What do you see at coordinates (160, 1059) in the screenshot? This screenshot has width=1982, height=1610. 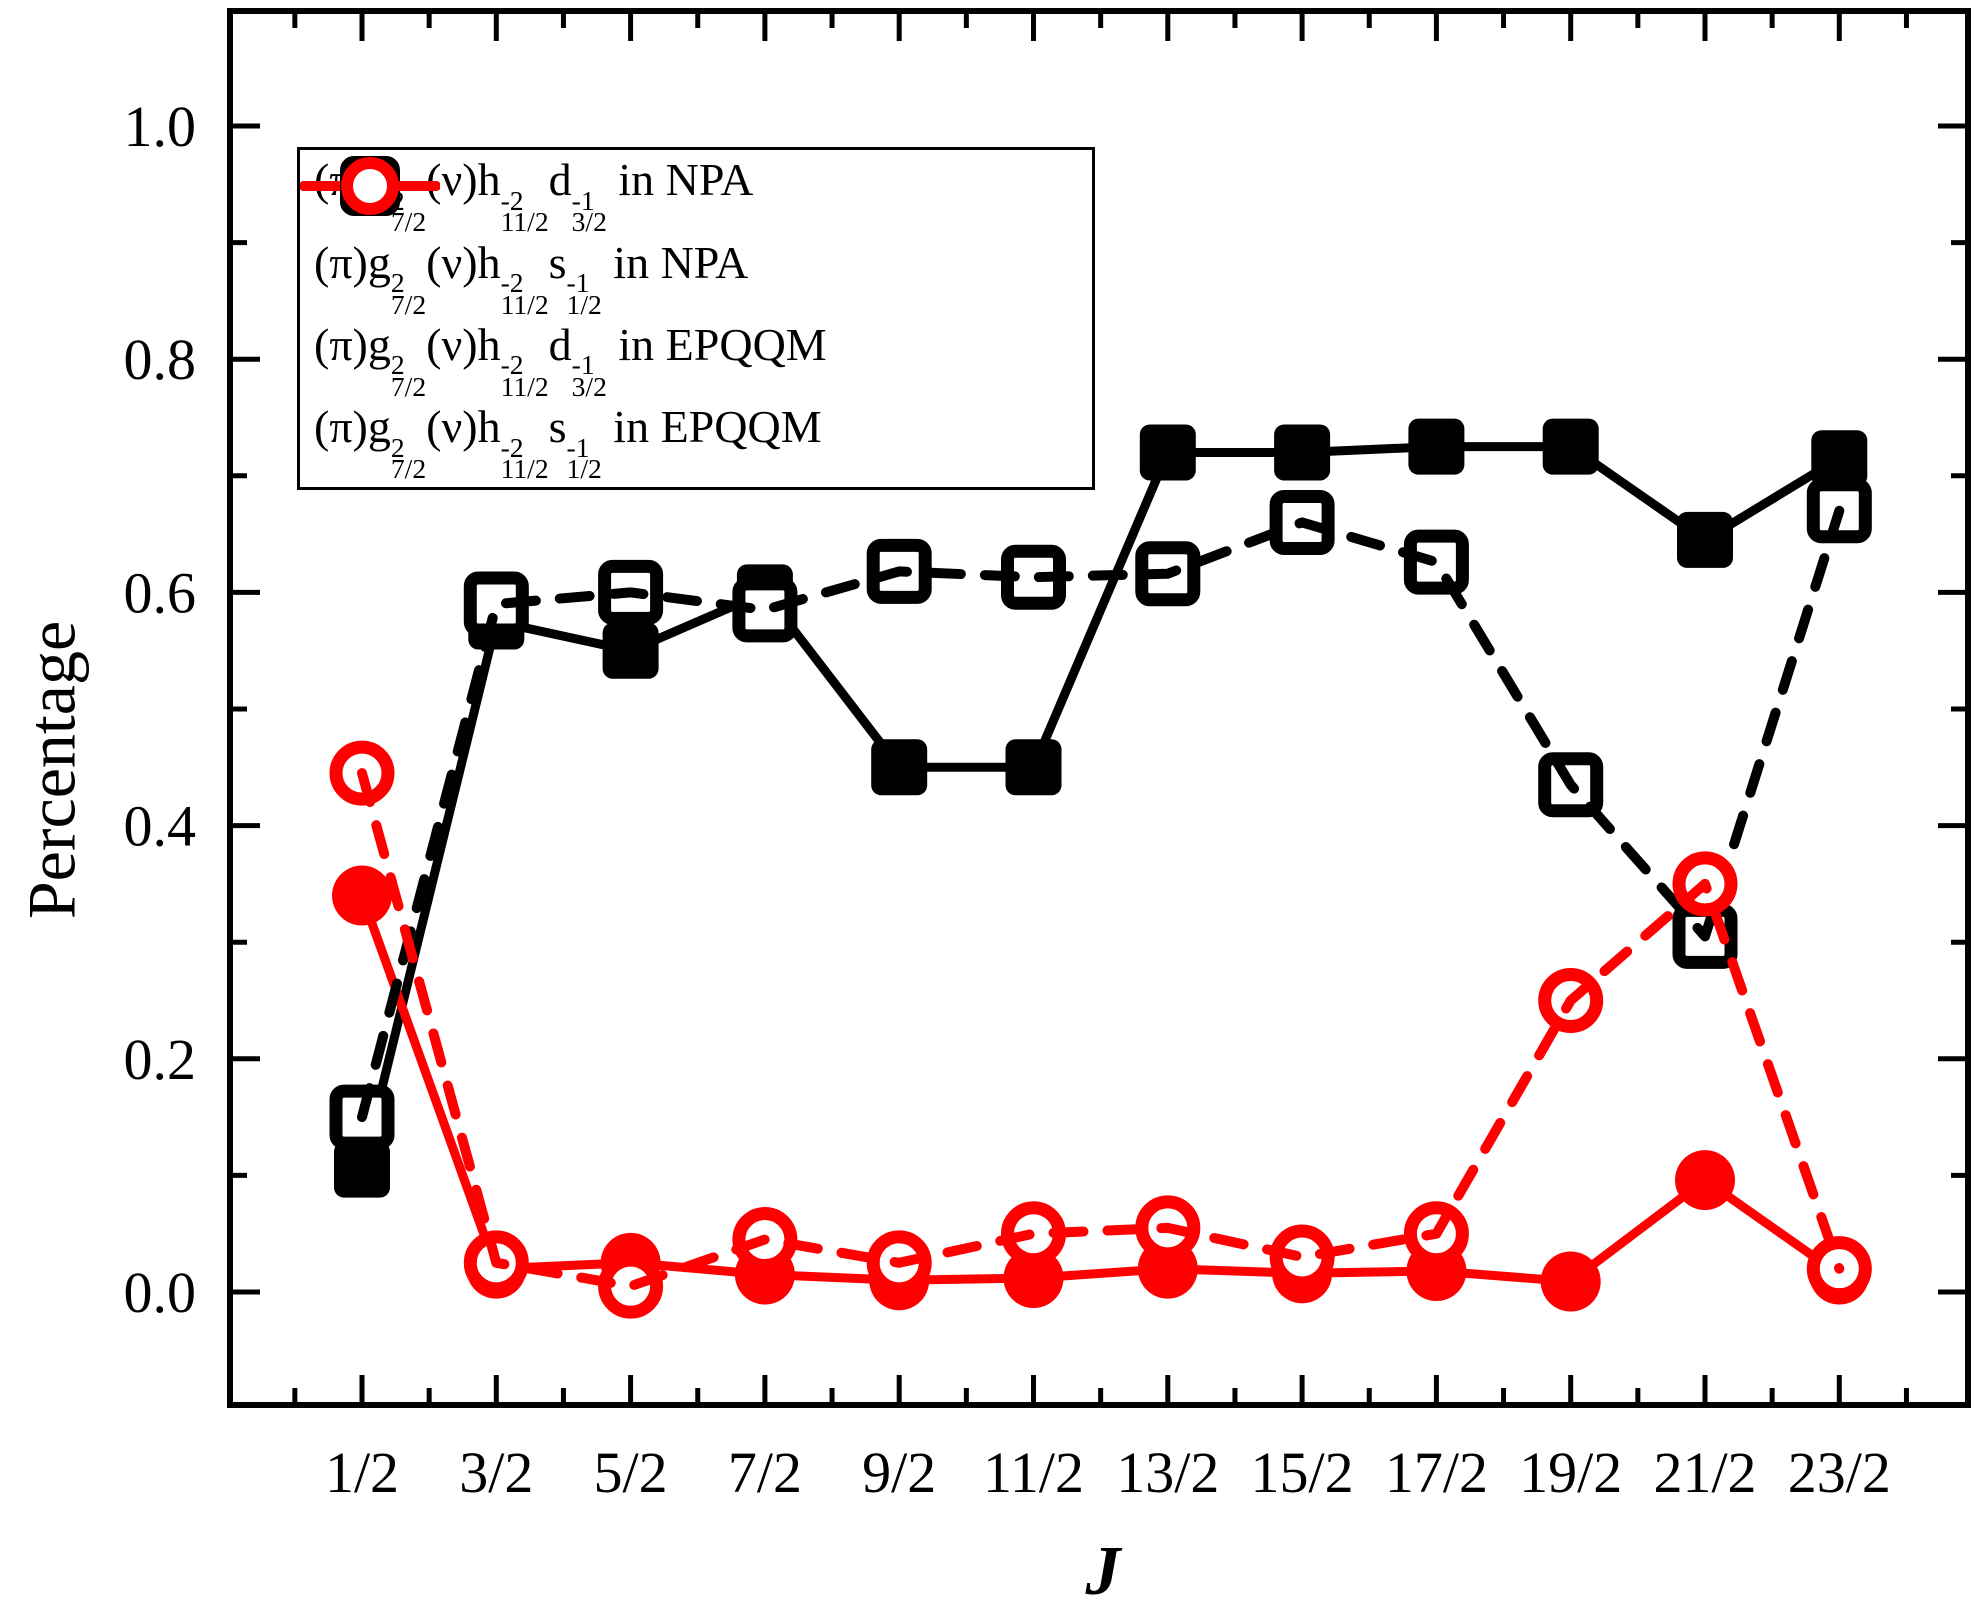 I see `y-tick-label: 0.2` at bounding box center [160, 1059].